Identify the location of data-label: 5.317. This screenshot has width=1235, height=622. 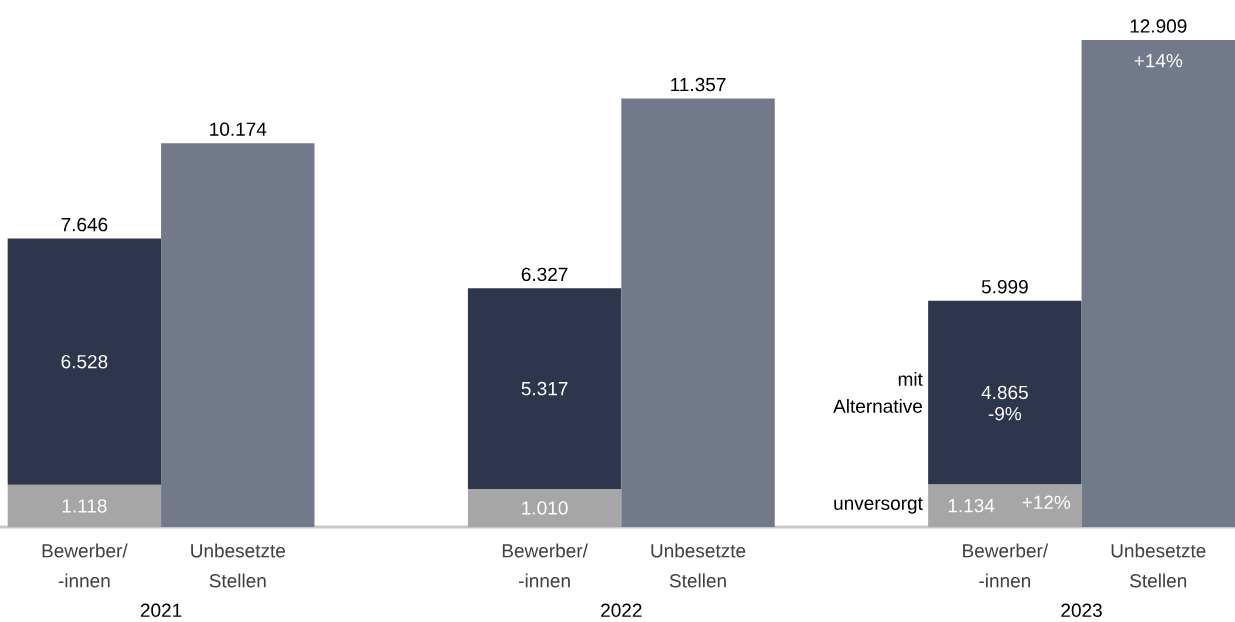
(544, 388).